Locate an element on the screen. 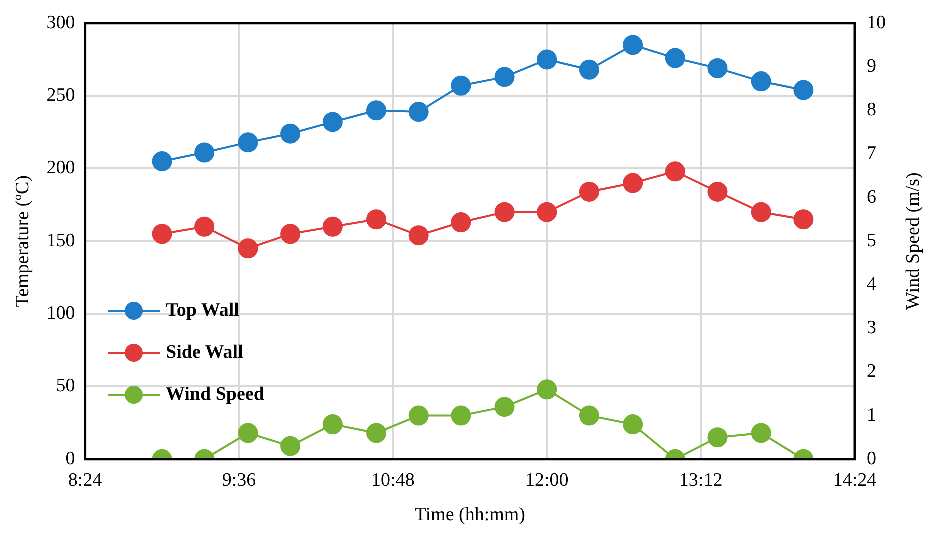  y-tick-label: 50 is located at coordinates (66, 386).